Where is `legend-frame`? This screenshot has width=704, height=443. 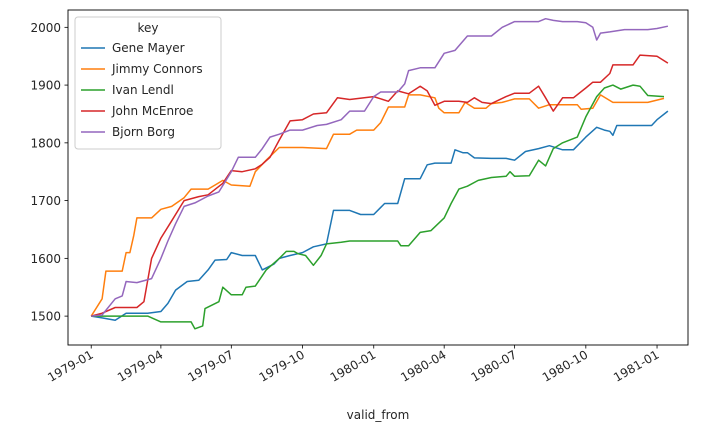 legend-frame is located at coordinates (148, 83).